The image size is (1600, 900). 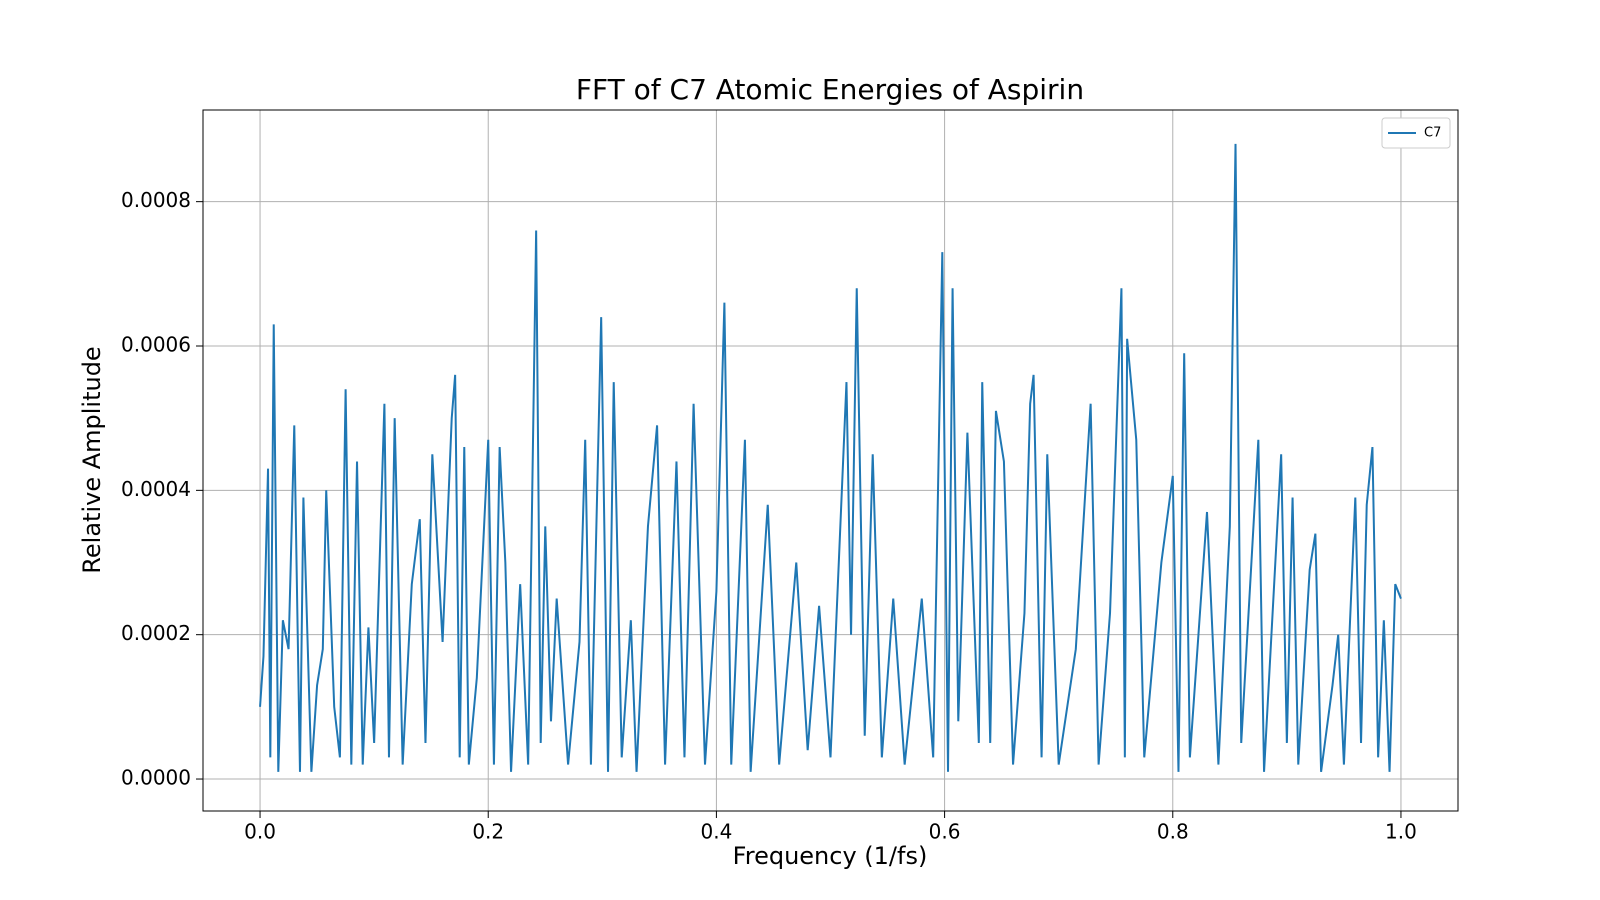 What do you see at coordinates (1432, 133) in the screenshot?
I see `legend-label: C7` at bounding box center [1432, 133].